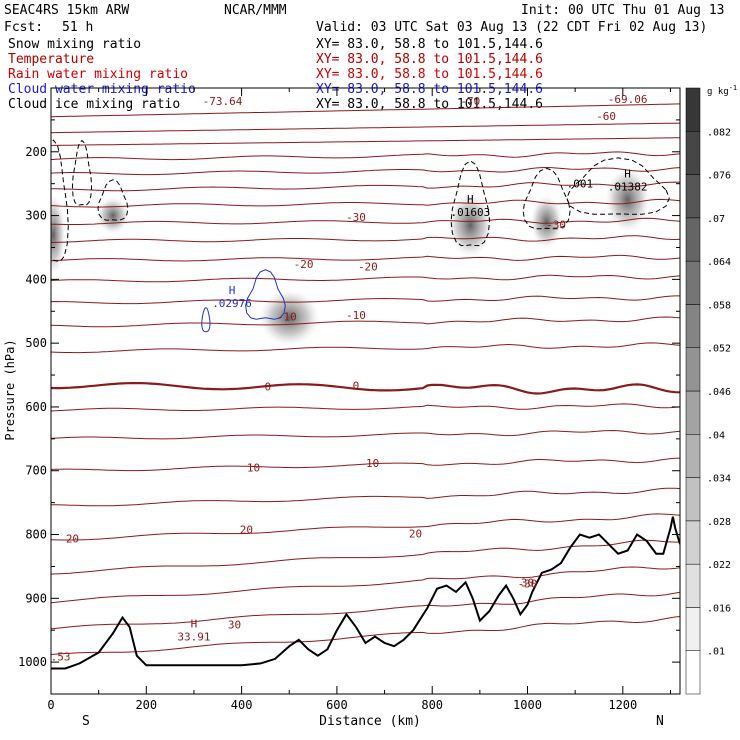 The height and width of the screenshot is (740, 740). I want to click on ice-max-value: .01382, so click(628, 187).